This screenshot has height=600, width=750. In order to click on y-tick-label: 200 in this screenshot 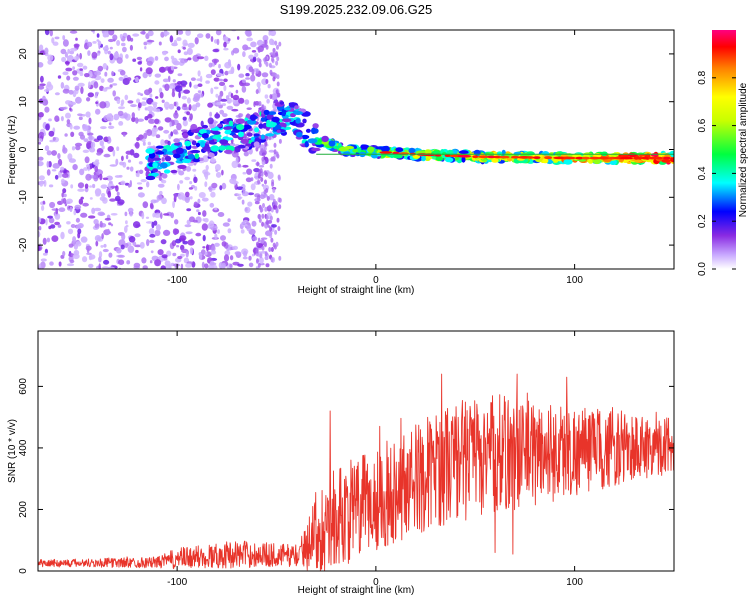, I will do `click(23, 509)`.